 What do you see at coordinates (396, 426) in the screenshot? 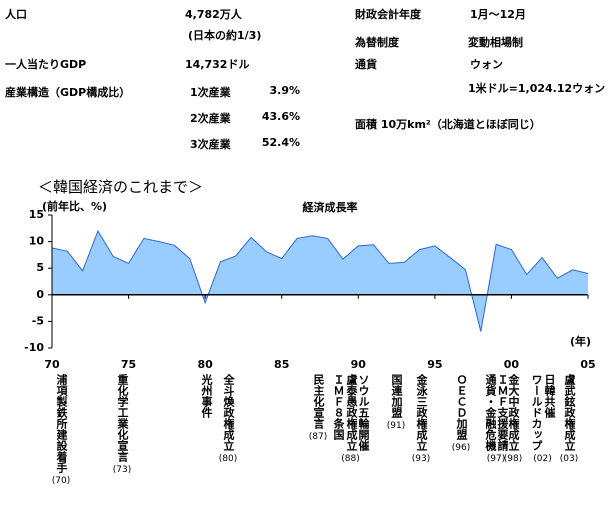
I see `event-year: (91)` at bounding box center [396, 426].